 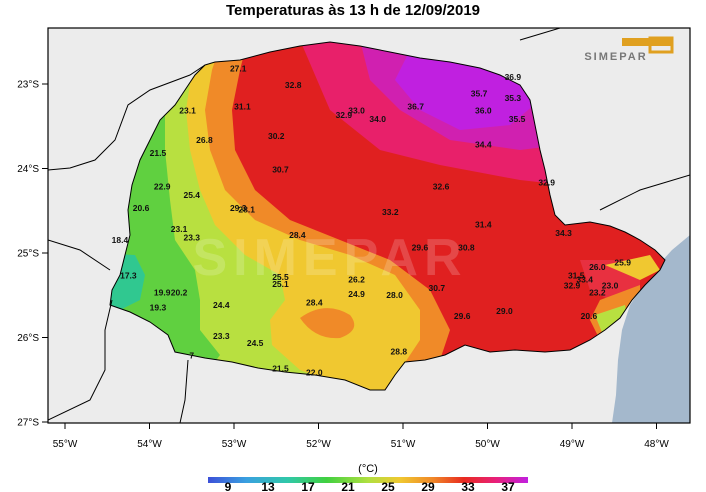 I want to click on station-value-label: 28.1, so click(x=246, y=209).